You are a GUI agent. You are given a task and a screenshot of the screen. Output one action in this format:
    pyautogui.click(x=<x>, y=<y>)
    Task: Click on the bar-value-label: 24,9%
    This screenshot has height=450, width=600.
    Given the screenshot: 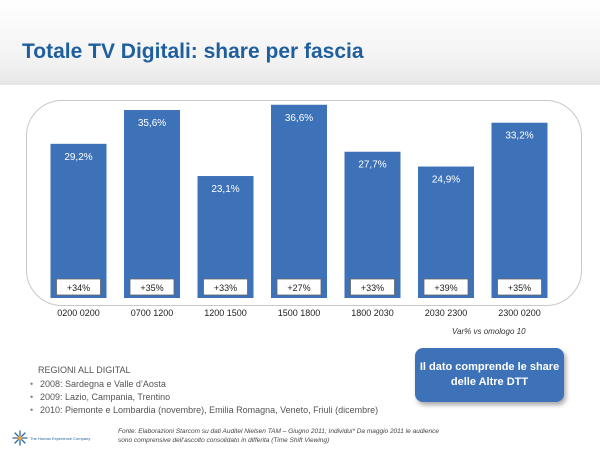 What is the action you would take?
    pyautogui.click(x=446, y=180)
    